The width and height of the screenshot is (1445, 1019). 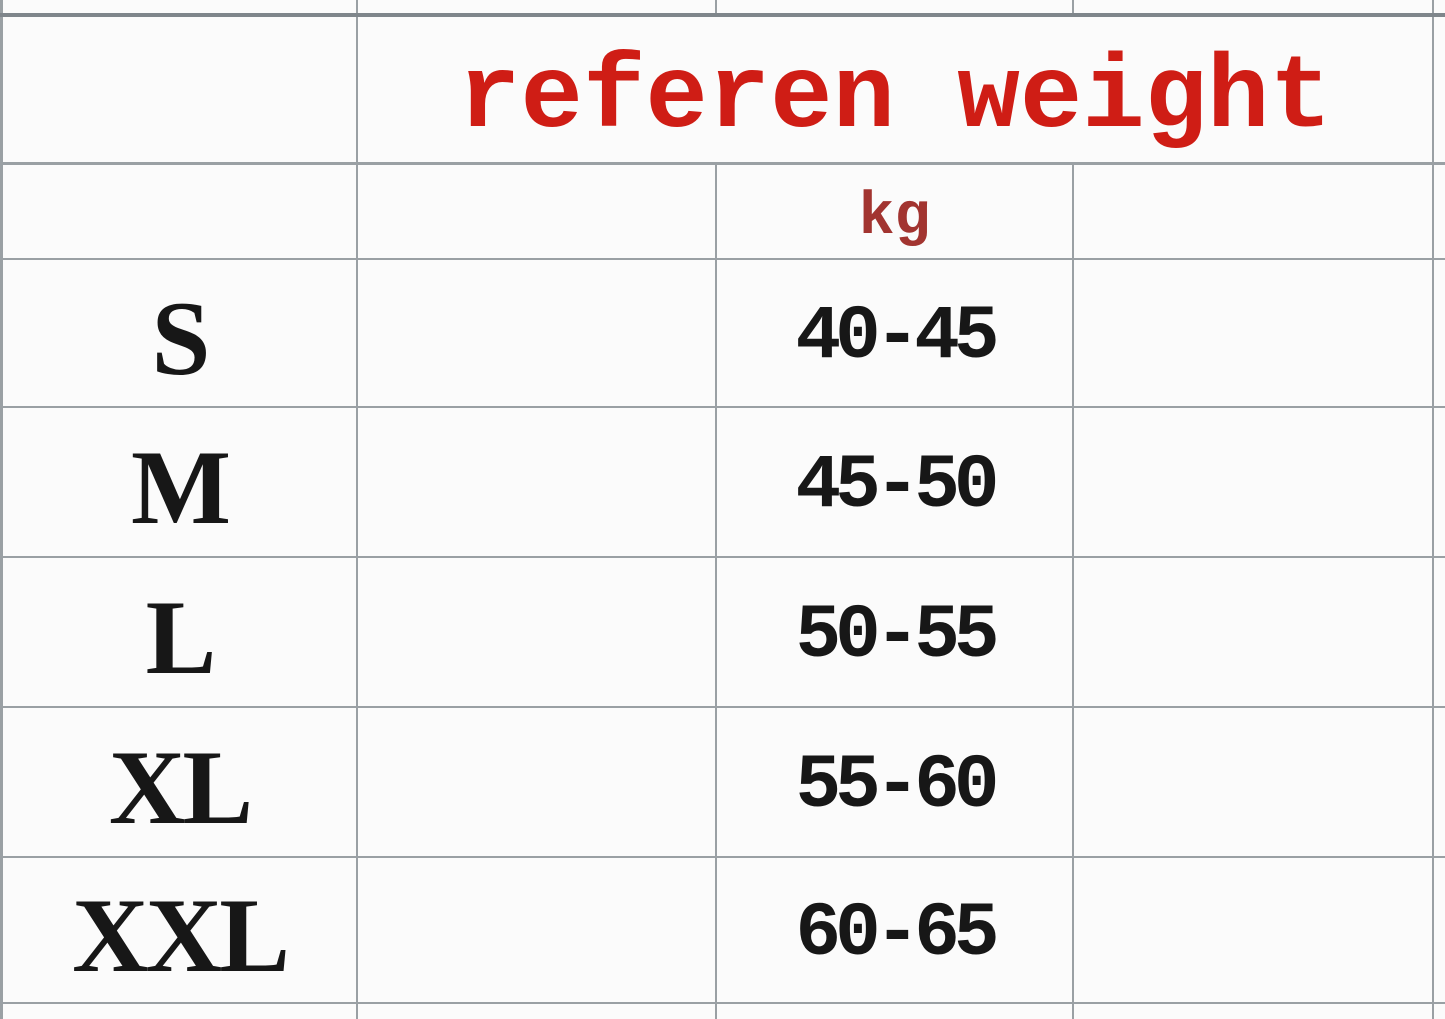 What do you see at coordinates (722, 259) in the screenshot?
I see `grid-line-horizontal-below-unit` at bounding box center [722, 259].